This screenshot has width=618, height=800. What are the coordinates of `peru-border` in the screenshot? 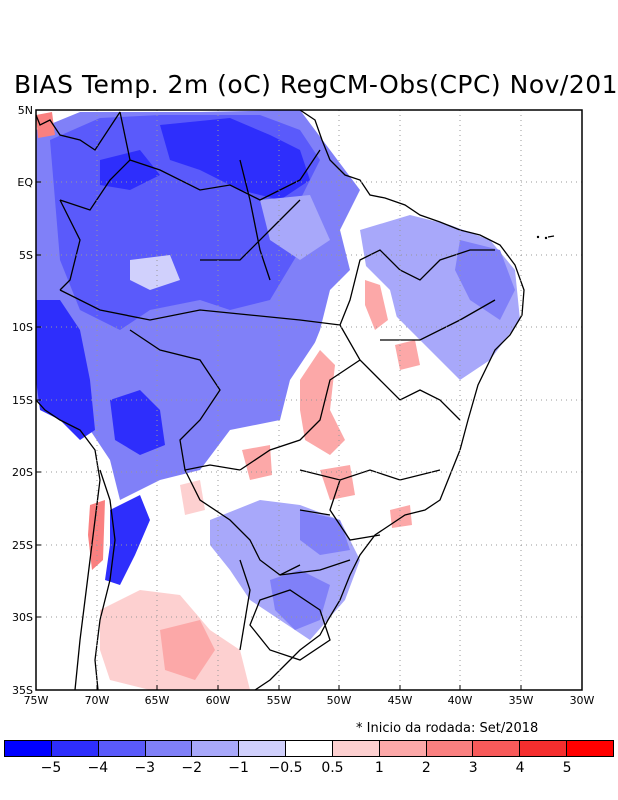 It's located at (70, 245).